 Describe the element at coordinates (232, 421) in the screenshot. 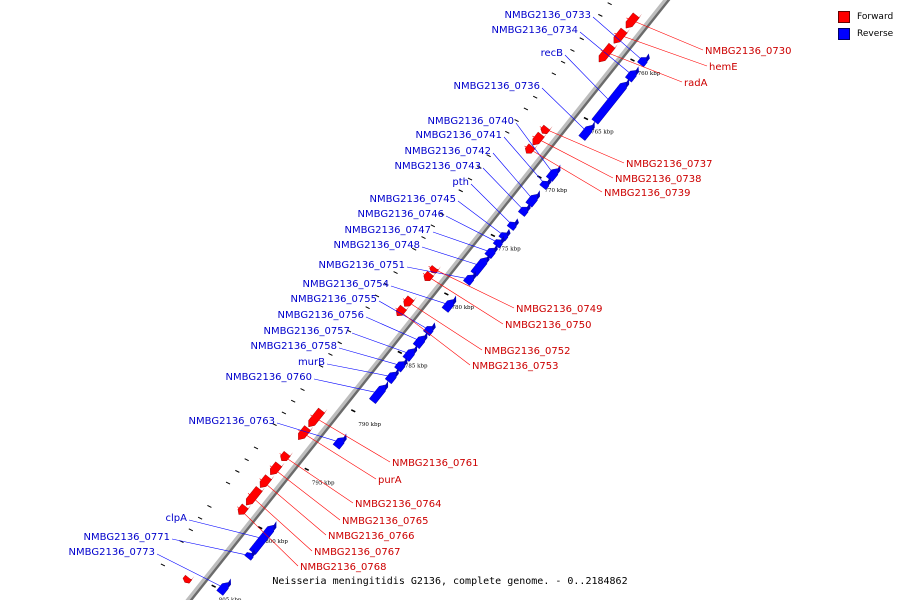

I see `gene-label-nmbg2136_0763: NMBG2136_0763` at that location.